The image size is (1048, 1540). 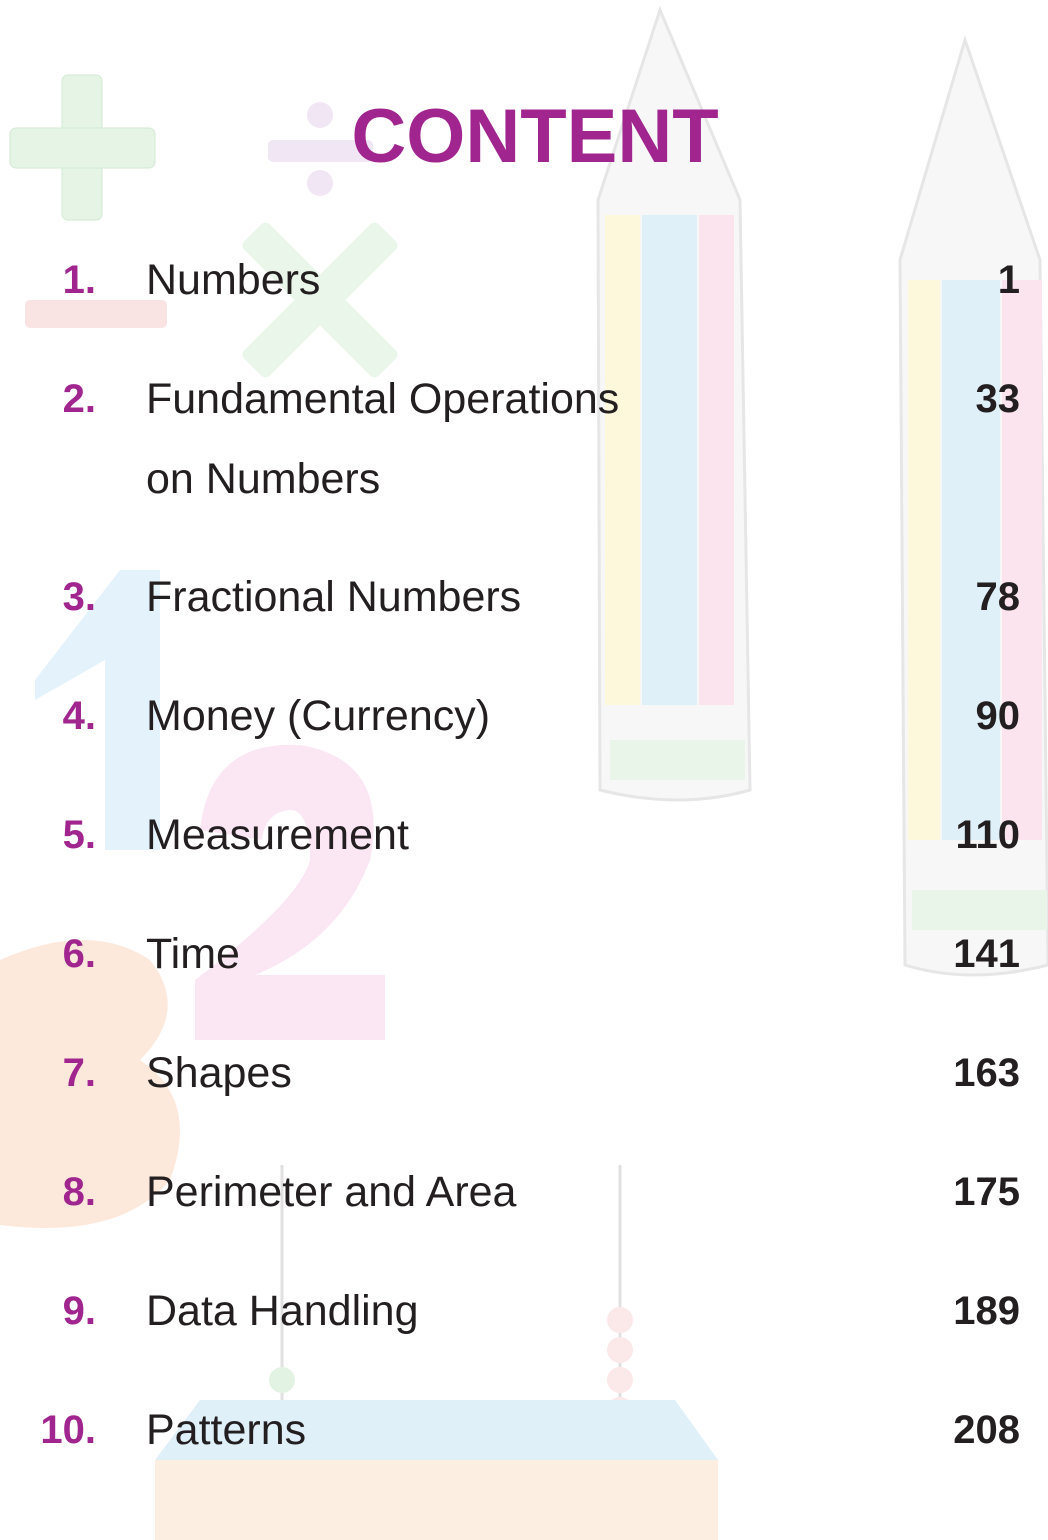 What do you see at coordinates (282, 1311) in the screenshot?
I see `entry-title: Data Handling` at bounding box center [282, 1311].